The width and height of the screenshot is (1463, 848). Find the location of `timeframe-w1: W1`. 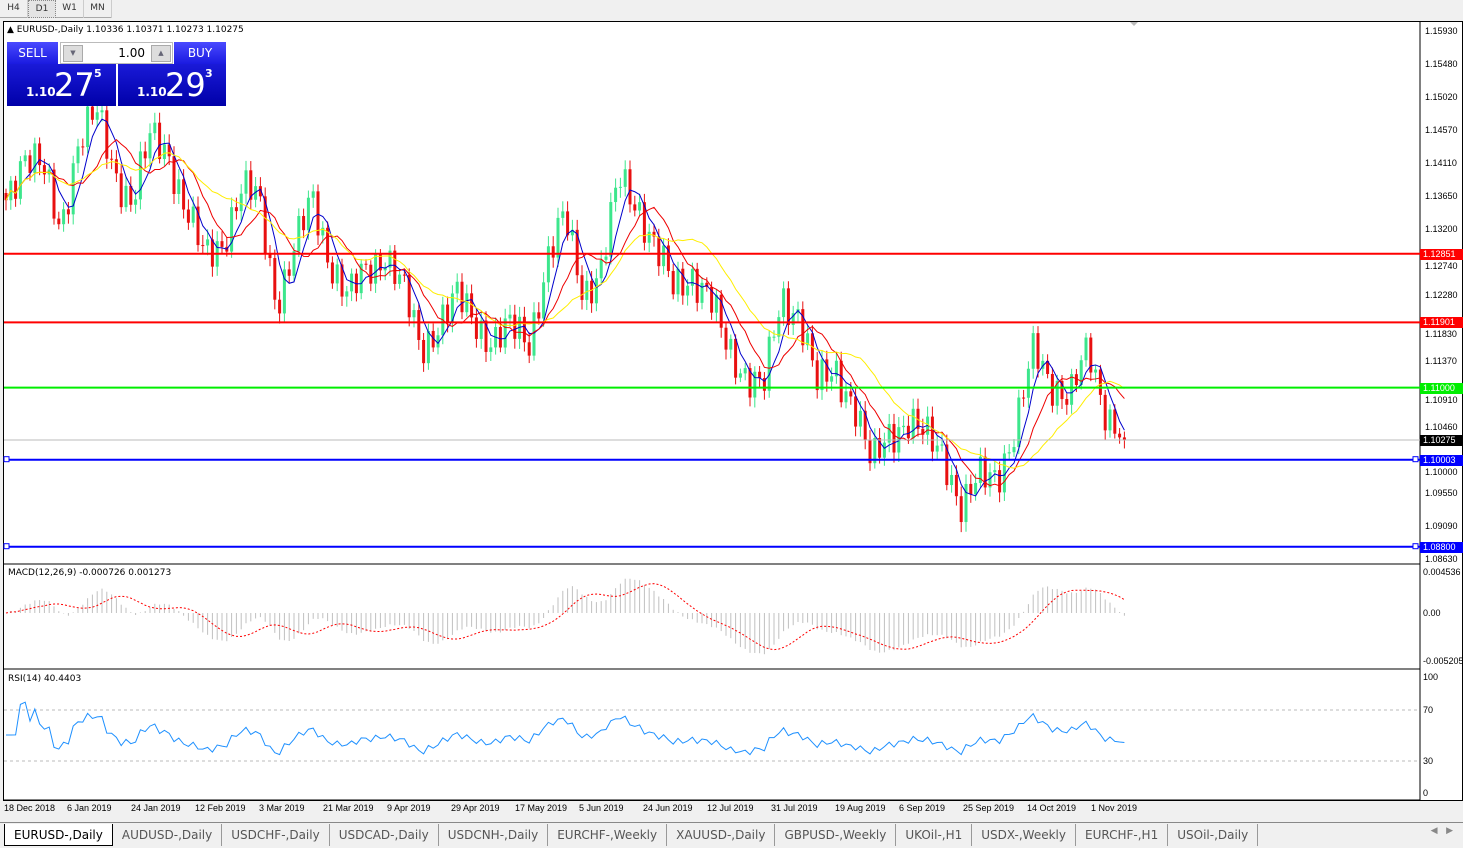

timeframe-w1: W1 is located at coordinates (70, 9).